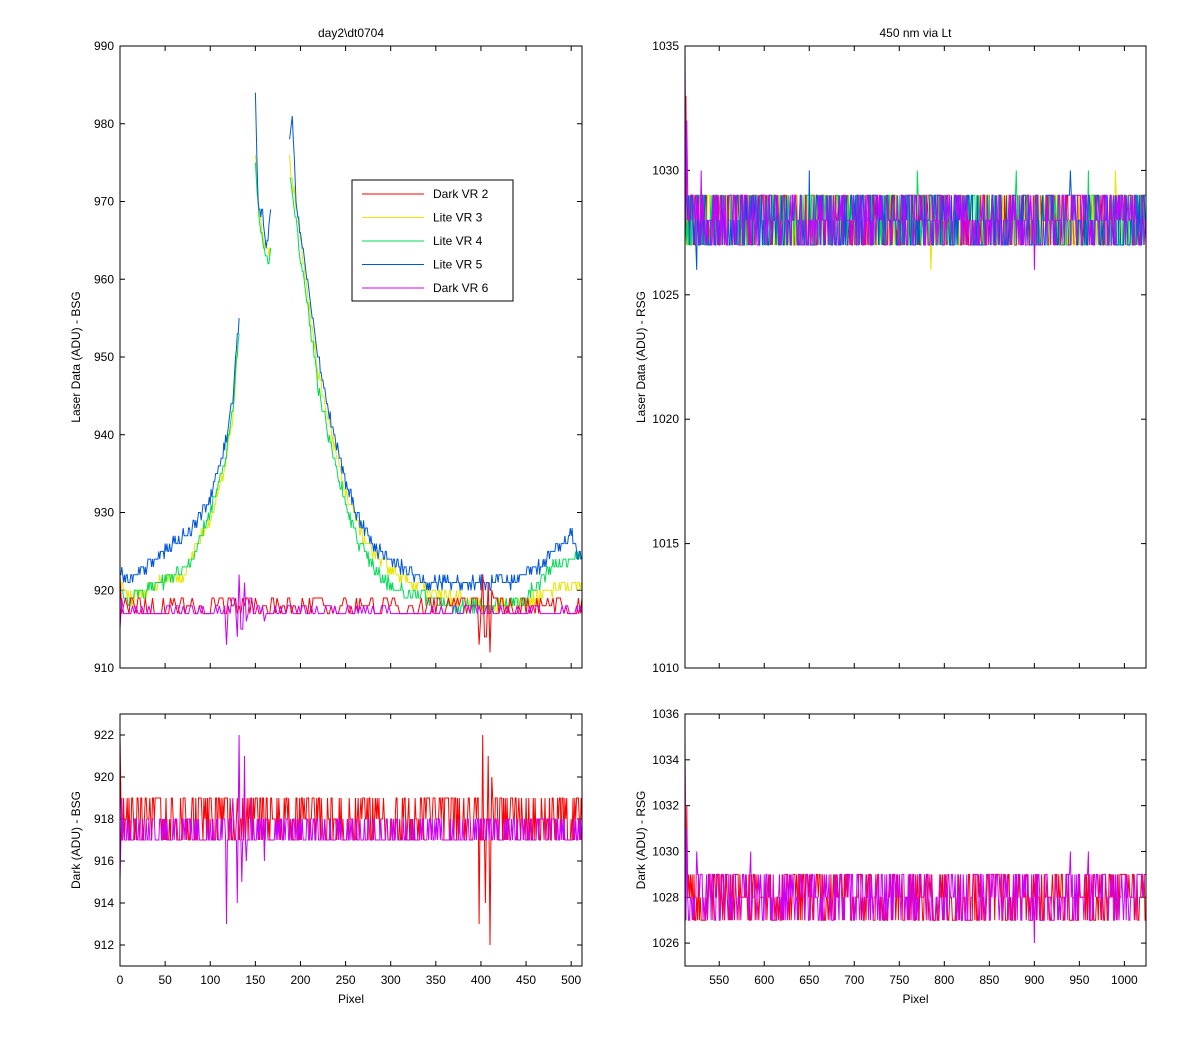 Image resolution: width=1200 pixels, height=1050 pixels. I want to click on legend-label: Dark VR 6, so click(461, 288).